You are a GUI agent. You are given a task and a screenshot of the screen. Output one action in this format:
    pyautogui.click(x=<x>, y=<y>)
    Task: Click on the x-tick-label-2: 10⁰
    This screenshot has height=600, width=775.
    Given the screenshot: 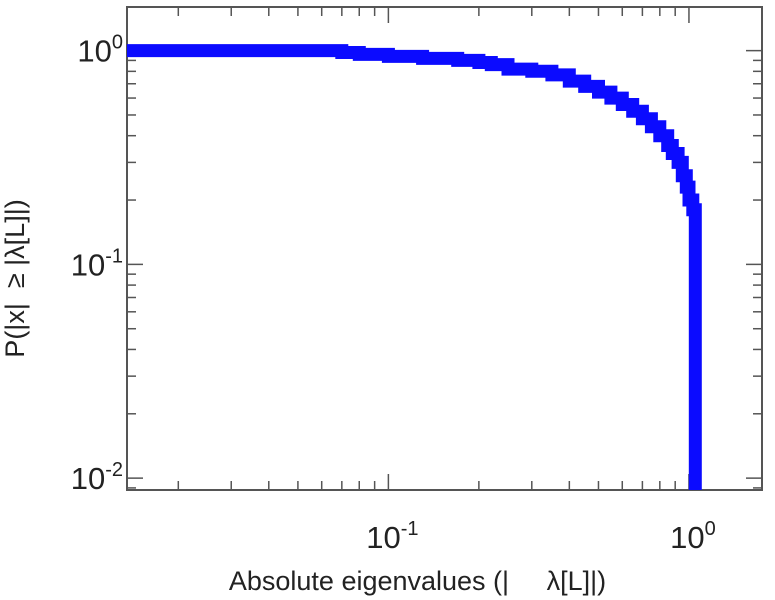 What is the action you would take?
    pyautogui.click(x=693, y=536)
    